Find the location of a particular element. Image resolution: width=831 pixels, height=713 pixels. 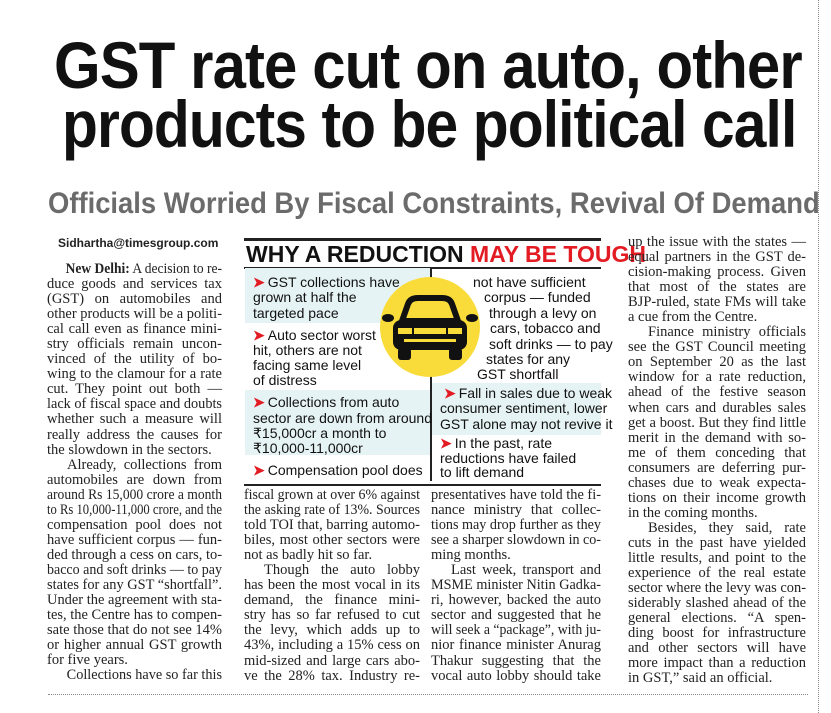

box-right-continuation-line: not have sufficient is located at coordinates (529, 282).